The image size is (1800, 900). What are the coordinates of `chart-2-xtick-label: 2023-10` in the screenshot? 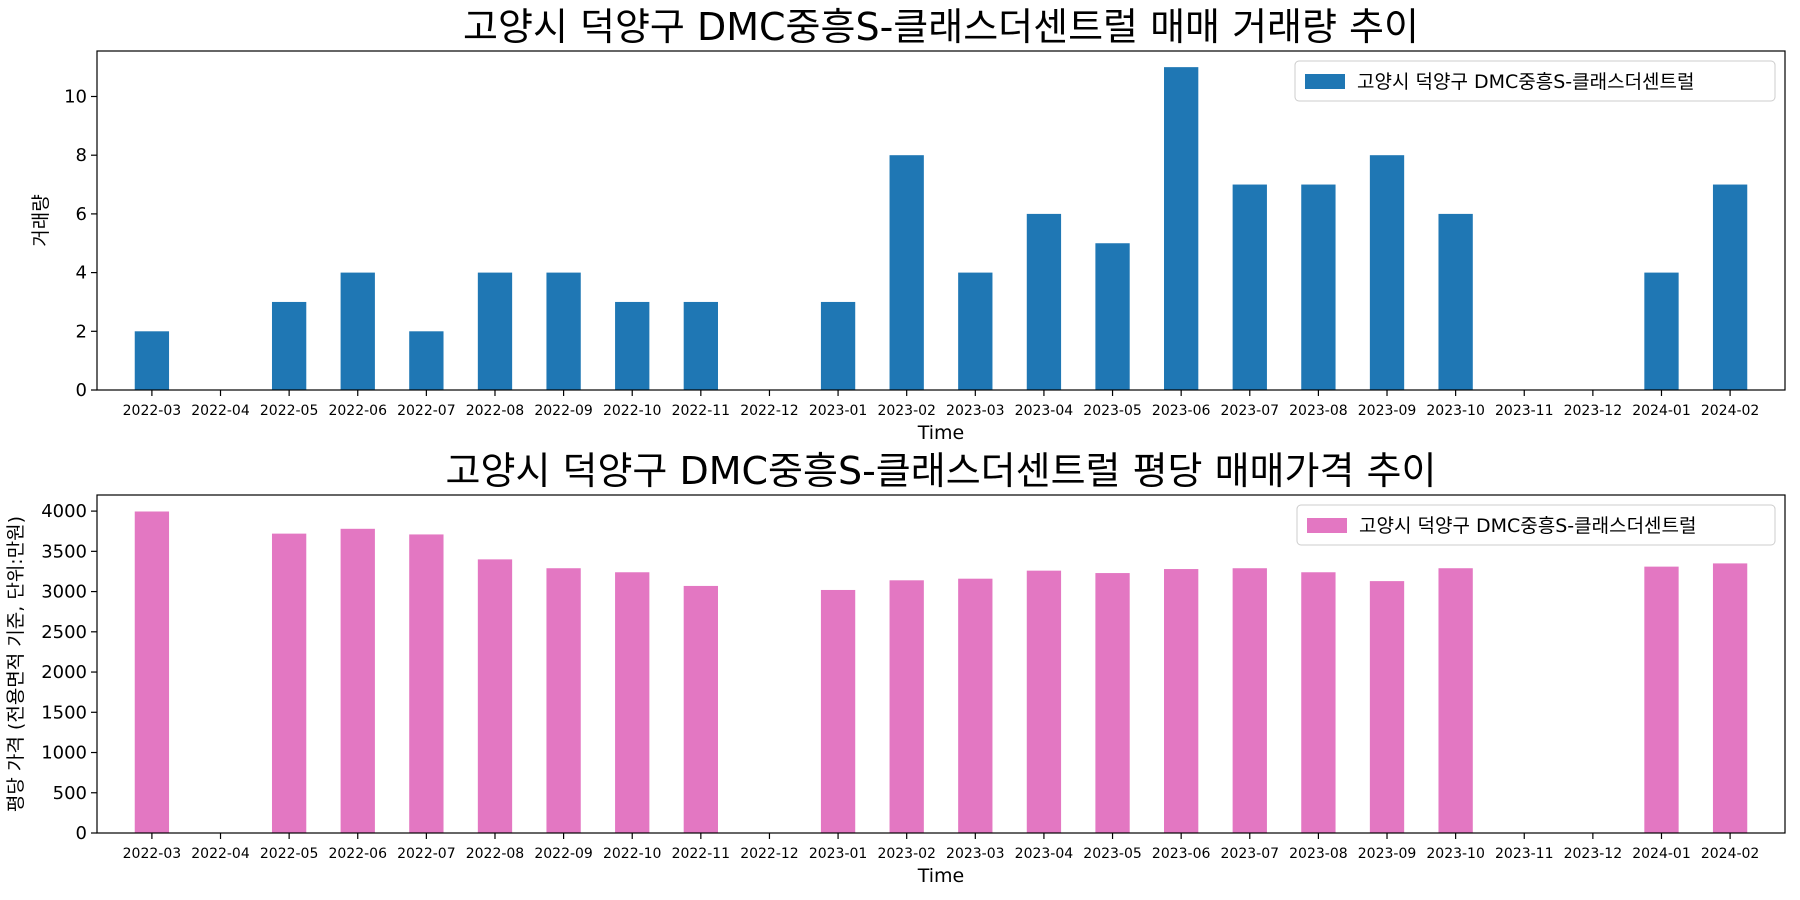 It's located at (1455, 854).